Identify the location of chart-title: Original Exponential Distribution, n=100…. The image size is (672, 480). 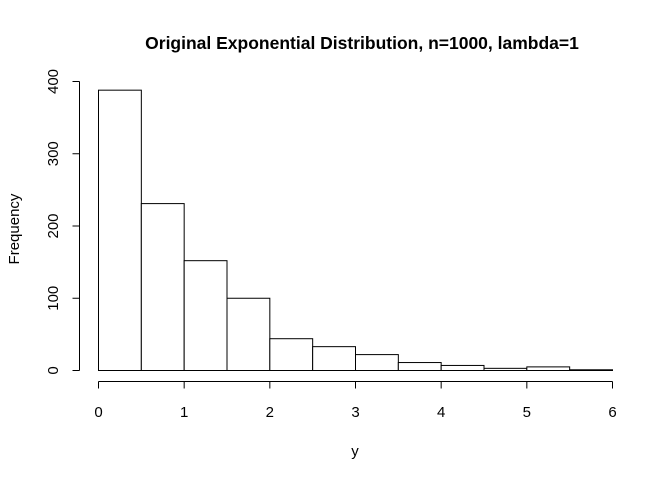
(362, 43).